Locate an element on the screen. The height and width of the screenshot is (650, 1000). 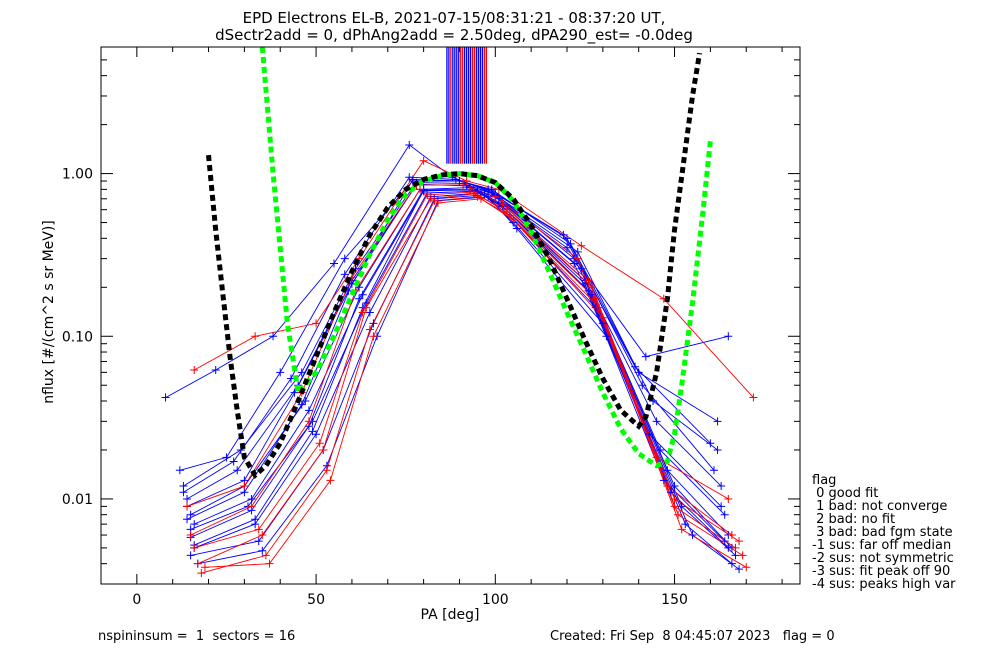
footer-left-info: nspininsum = 1 sectors = 16 is located at coordinates (196, 636).